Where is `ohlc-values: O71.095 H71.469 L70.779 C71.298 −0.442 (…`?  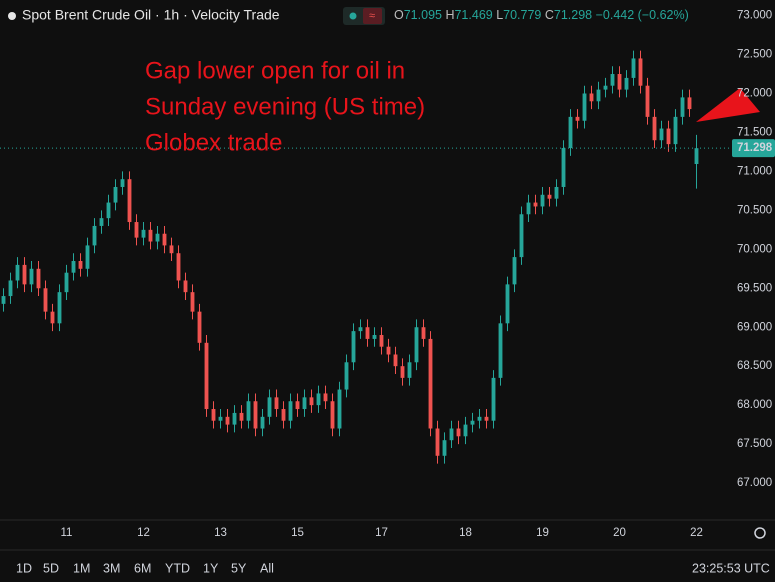
ohlc-values: O71.095 H71.469 L70.779 C71.298 −0.442 (… is located at coordinates (541, 15).